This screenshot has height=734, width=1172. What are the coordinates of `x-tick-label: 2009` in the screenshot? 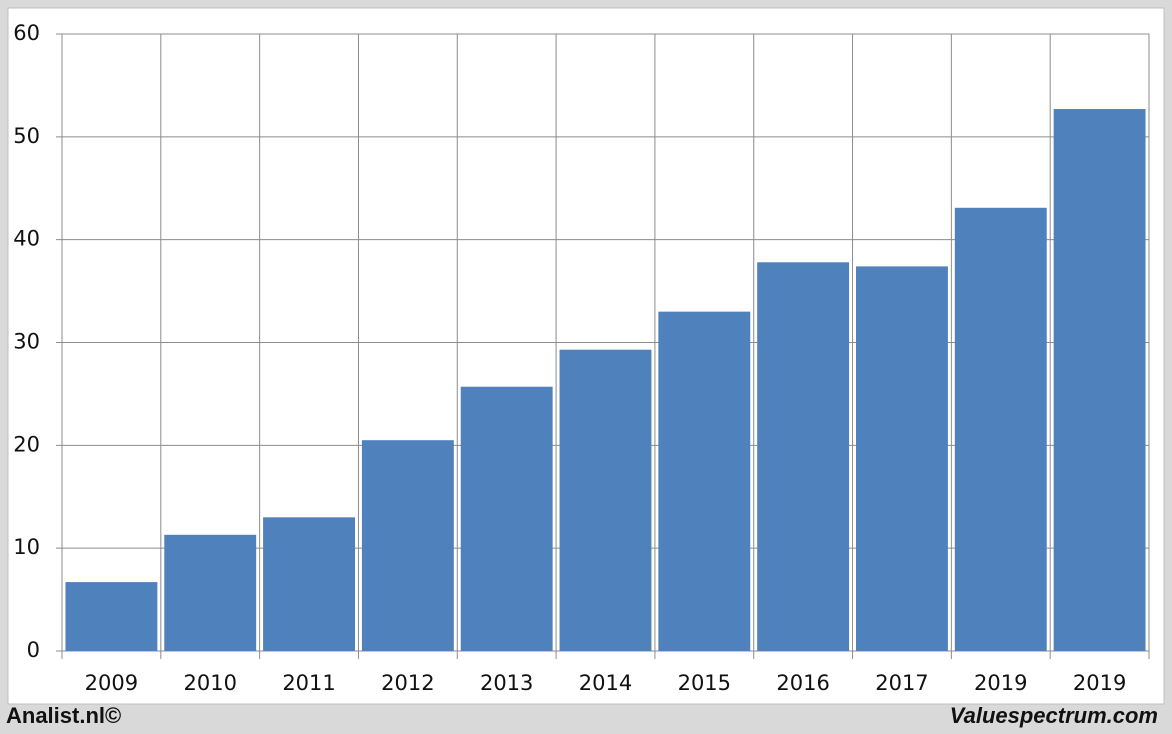 It's located at (111, 683).